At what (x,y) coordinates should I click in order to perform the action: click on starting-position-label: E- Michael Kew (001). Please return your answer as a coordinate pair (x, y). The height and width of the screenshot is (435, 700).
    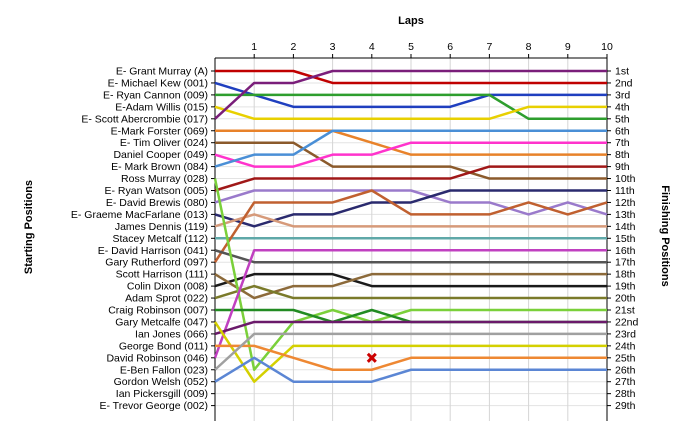
    Looking at the image, I should click on (158, 83).